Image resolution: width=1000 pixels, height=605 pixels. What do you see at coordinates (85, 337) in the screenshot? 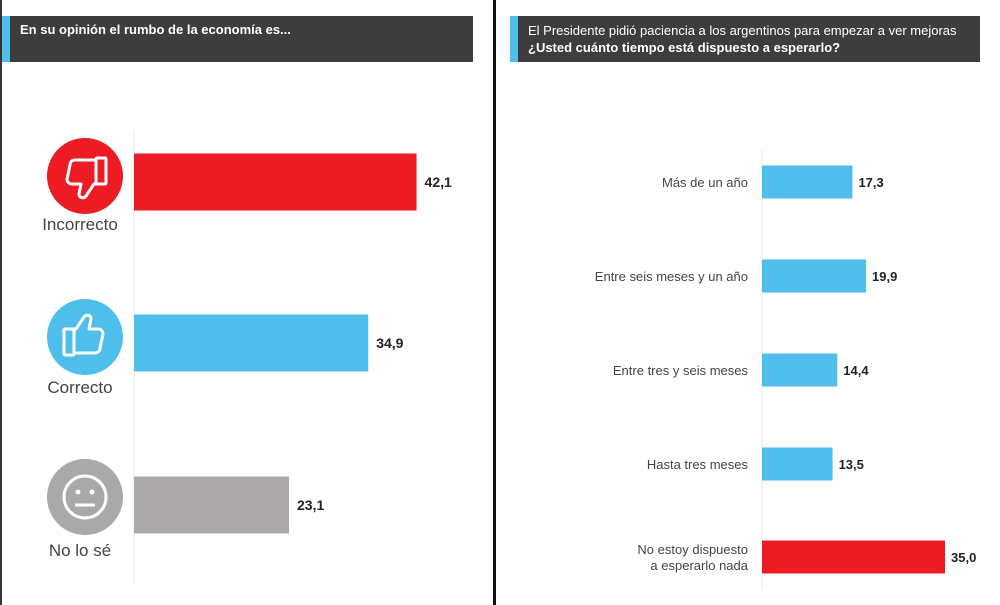
I see `thumbs-up-icon` at bounding box center [85, 337].